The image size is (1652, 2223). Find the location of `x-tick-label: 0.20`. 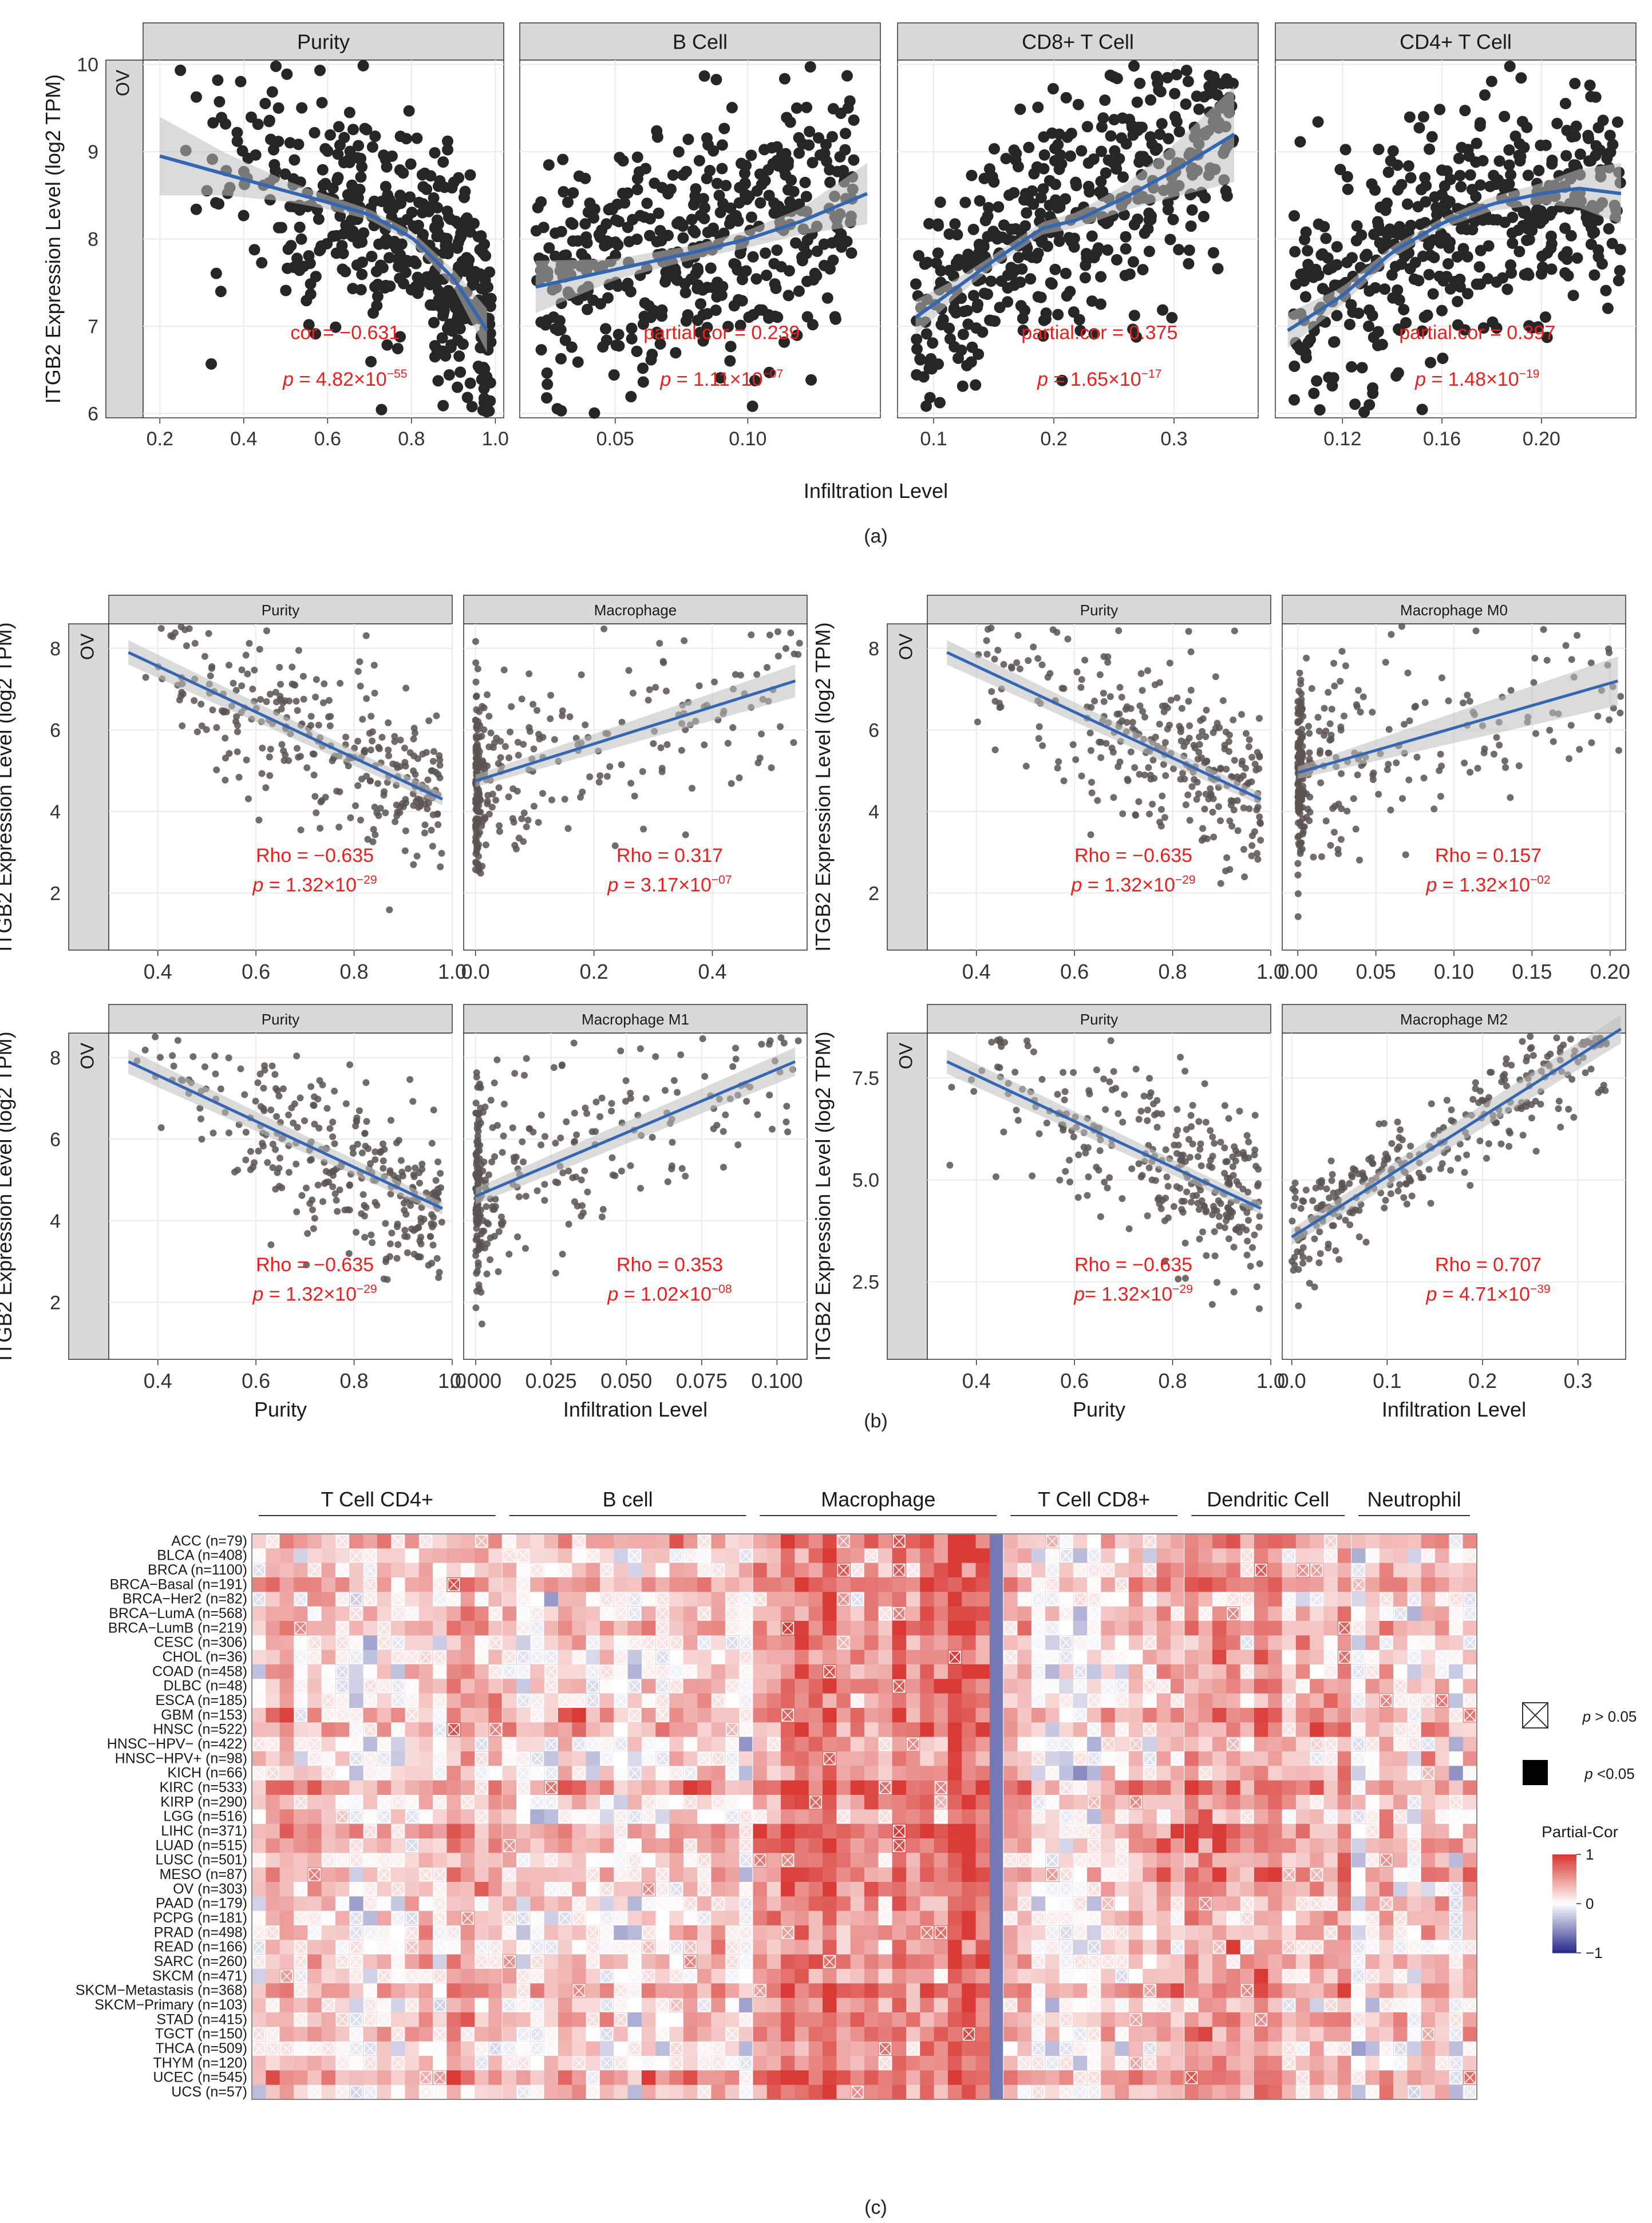

x-tick-label: 0.20 is located at coordinates (1610, 971).